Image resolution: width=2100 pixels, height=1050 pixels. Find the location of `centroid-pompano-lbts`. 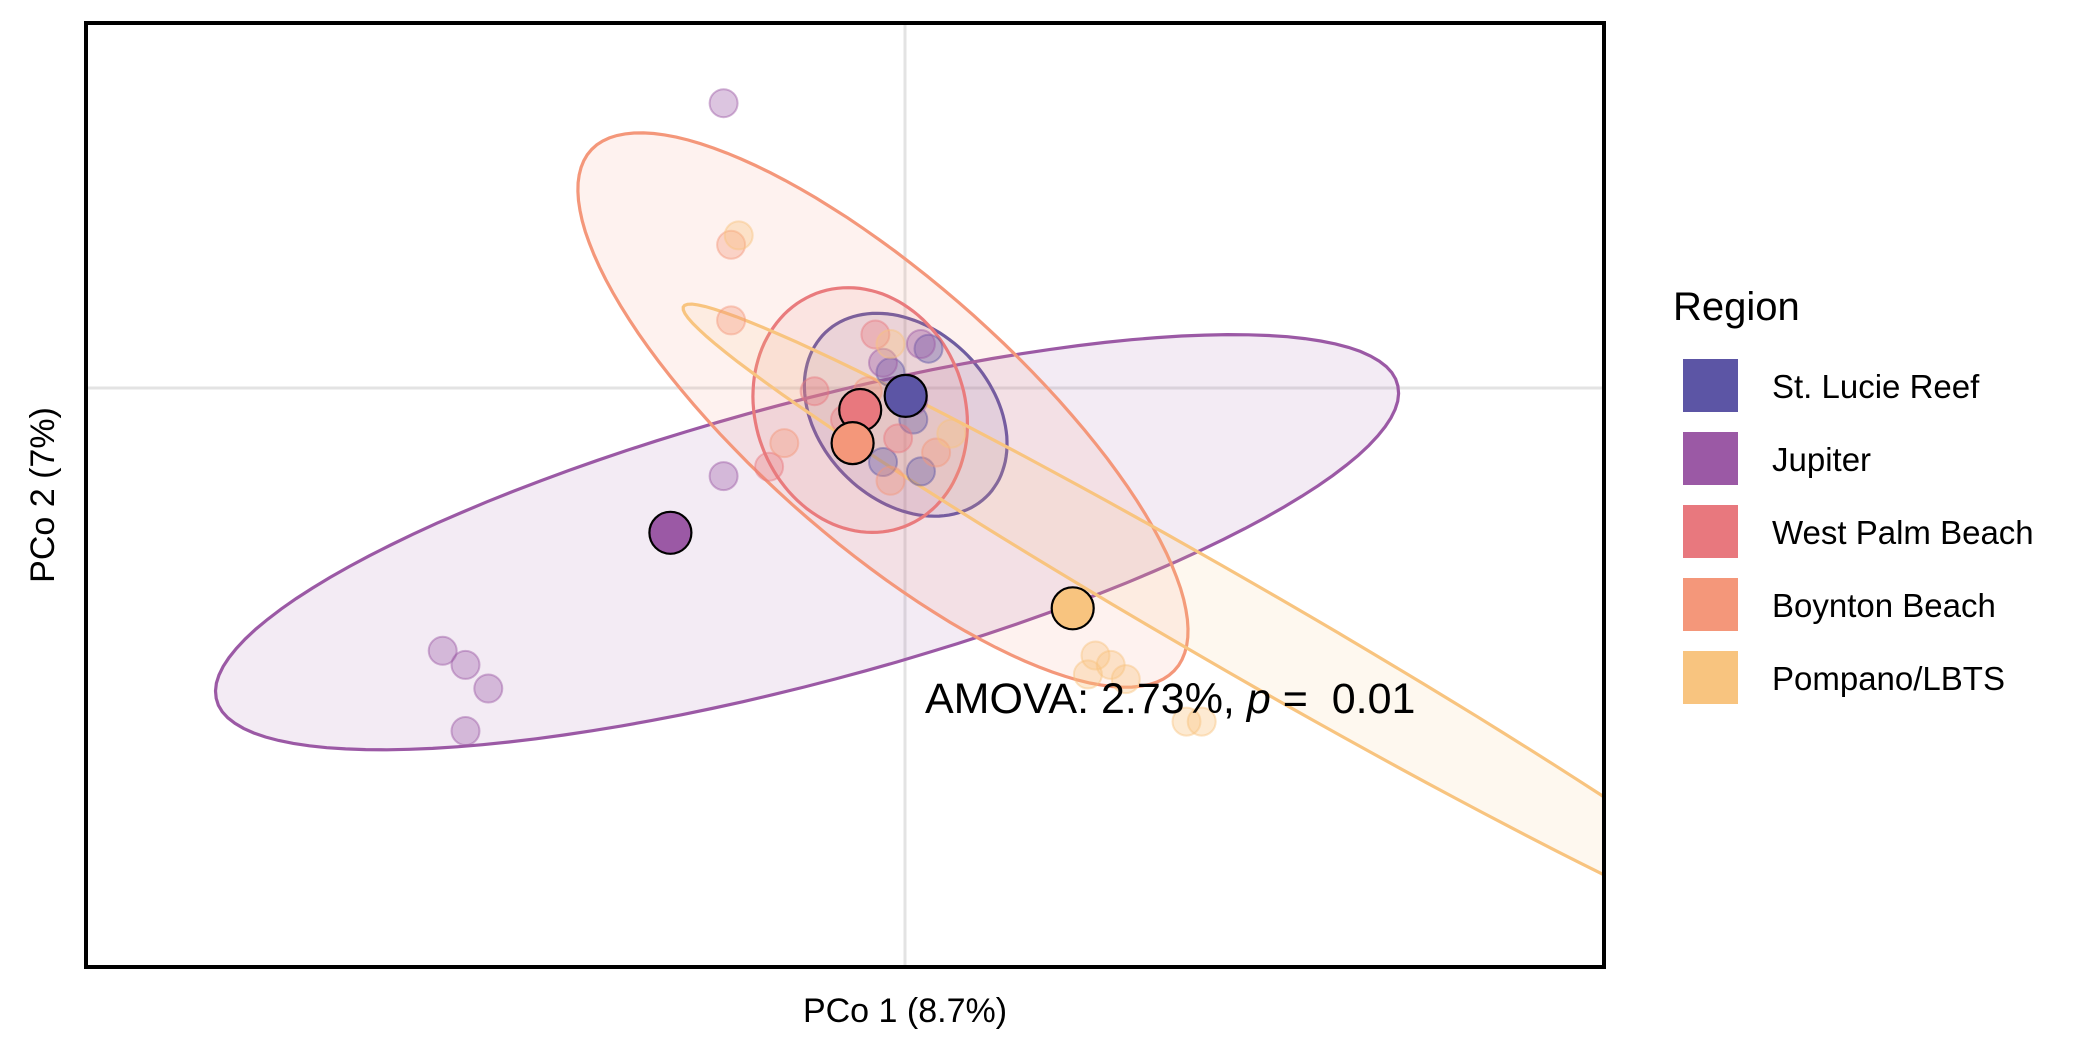

centroid-pompano-lbts is located at coordinates (1072, 608).